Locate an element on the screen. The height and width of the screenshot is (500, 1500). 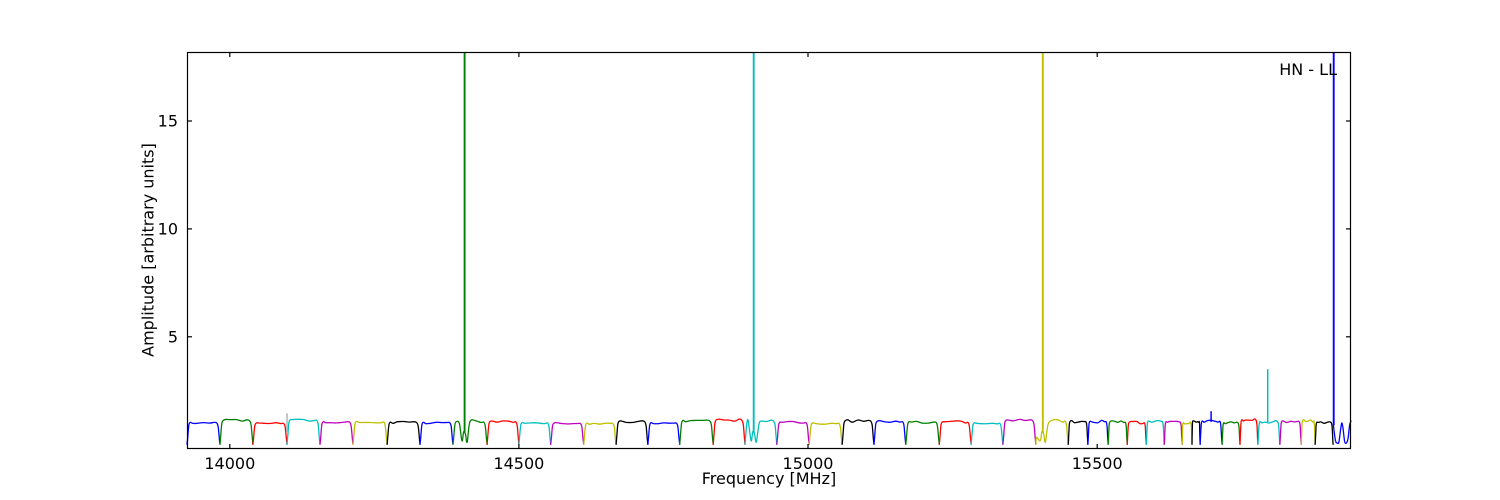
y-tick-label: 5 is located at coordinates (173, 336).